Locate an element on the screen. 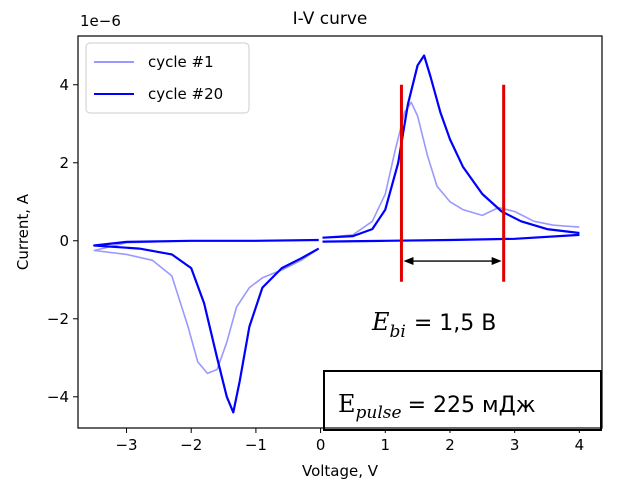 The width and height of the screenshot is (621, 488). y-tick-label: −2 is located at coordinates (58, 319).